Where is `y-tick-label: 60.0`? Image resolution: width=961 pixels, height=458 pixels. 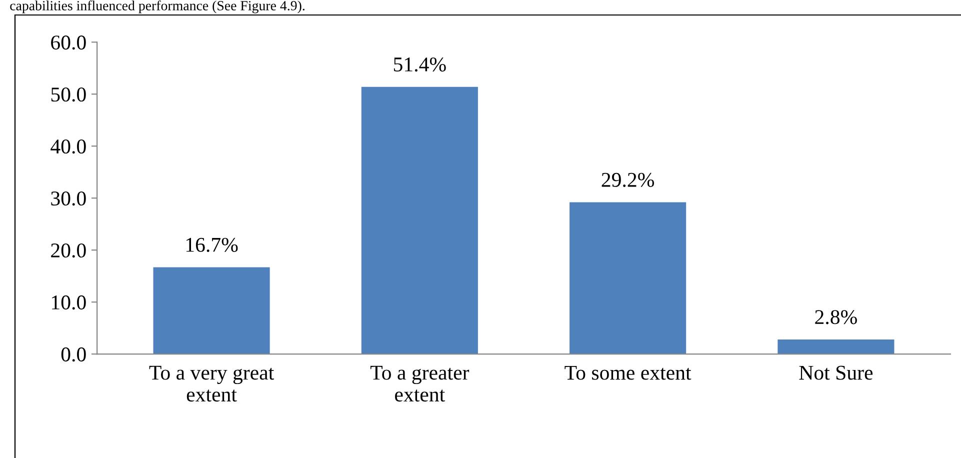 y-tick-label: 60.0 is located at coordinates (68, 43).